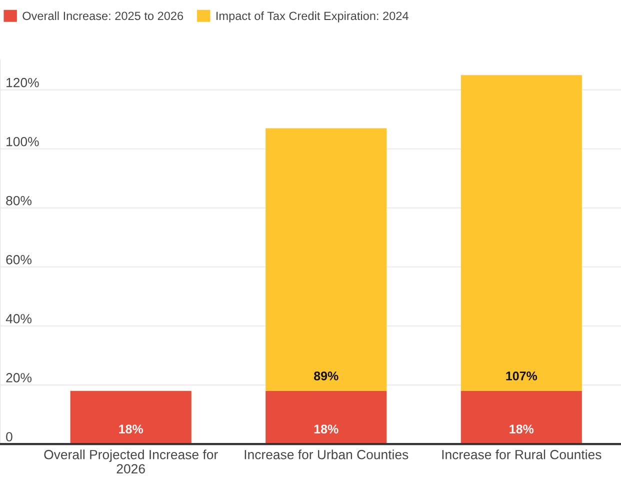  What do you see at coordinates (19, 259) in the screenshot?
I see `y-tick-label: 60%` at bounding box center [19, 259].